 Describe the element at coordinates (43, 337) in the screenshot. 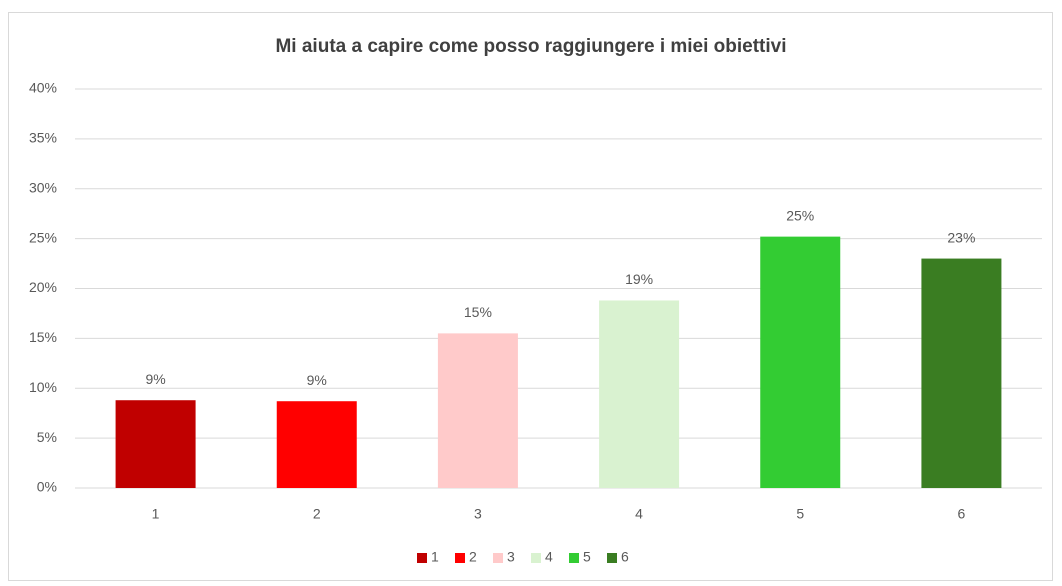

I see `y-tick-label: 15%` at that location.